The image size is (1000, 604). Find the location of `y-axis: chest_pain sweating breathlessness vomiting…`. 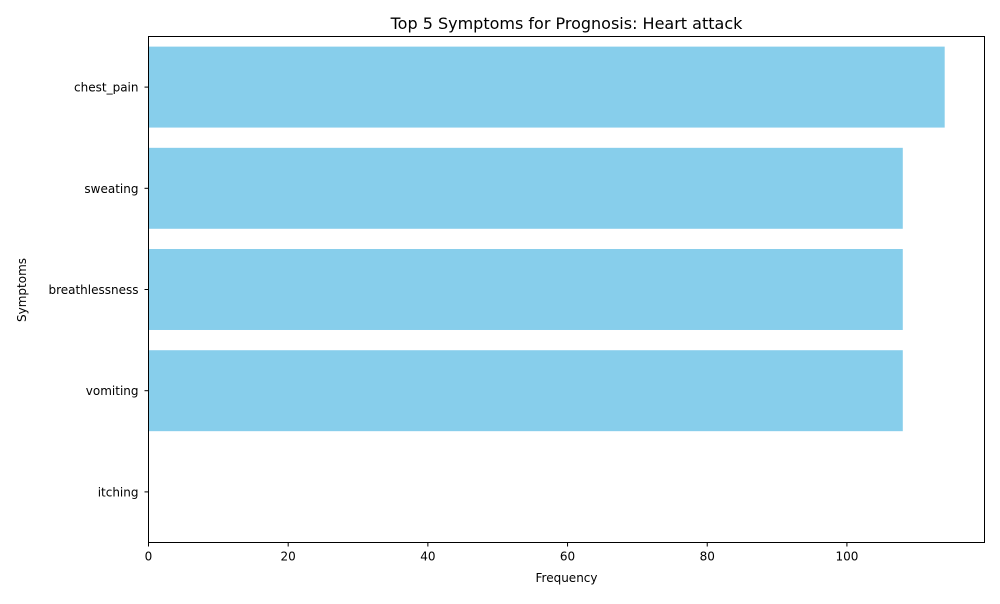

y-axis: chest_pain sweating breathlessness vomiting… is located at coordinates (98, 290).